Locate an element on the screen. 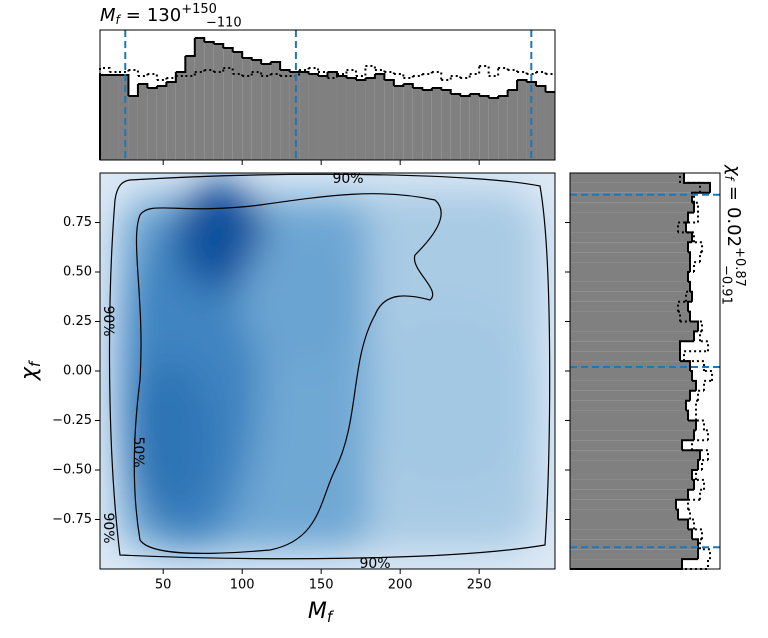  top-title: Mf = 130+150 is located at coordinates (158, 14).